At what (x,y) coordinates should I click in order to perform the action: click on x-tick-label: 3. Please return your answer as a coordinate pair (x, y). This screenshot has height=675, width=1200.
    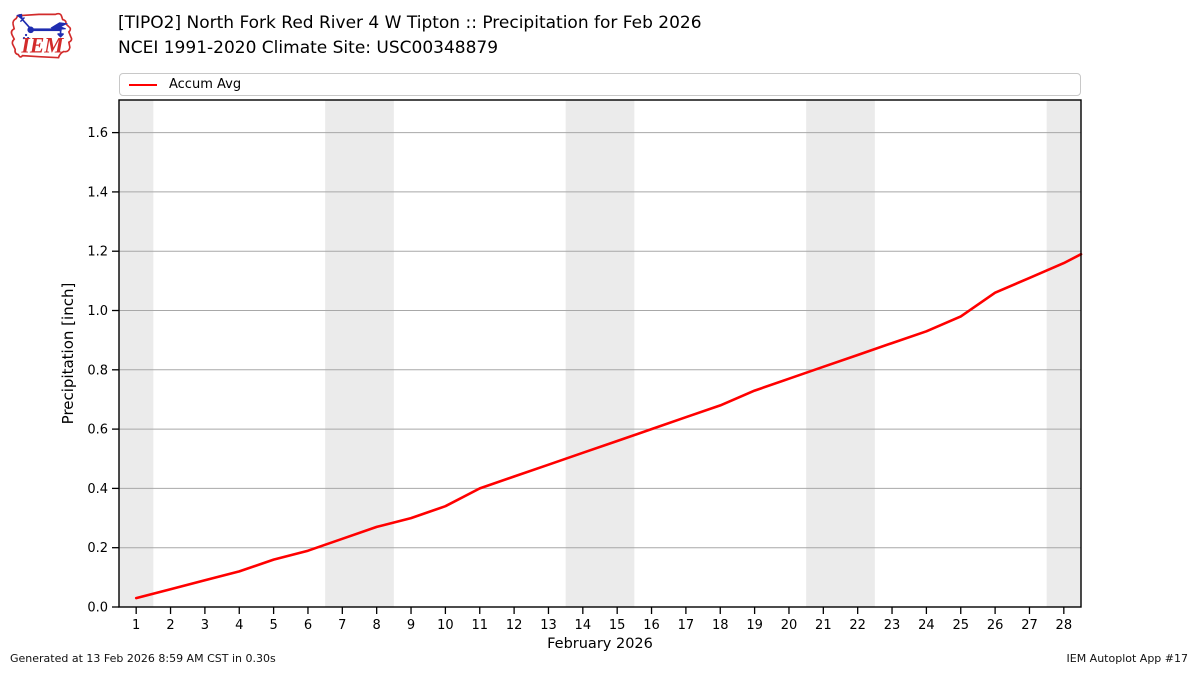
    Looking at the image, I should click on (205, 625).